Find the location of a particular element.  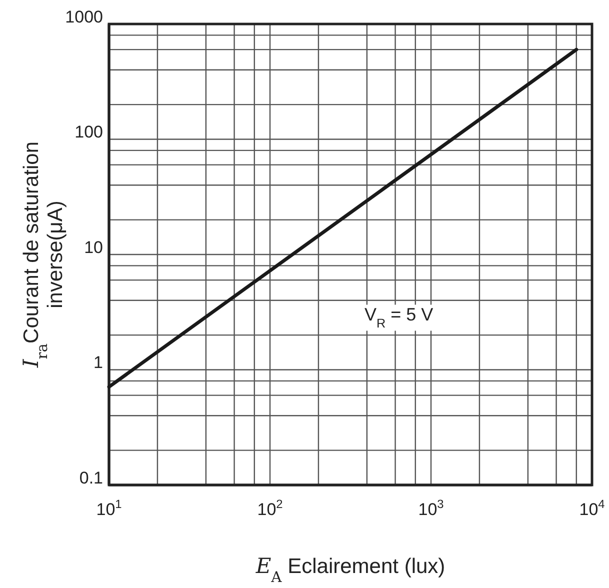

y-tick-label: 10 is located at coordinates (93, 247).